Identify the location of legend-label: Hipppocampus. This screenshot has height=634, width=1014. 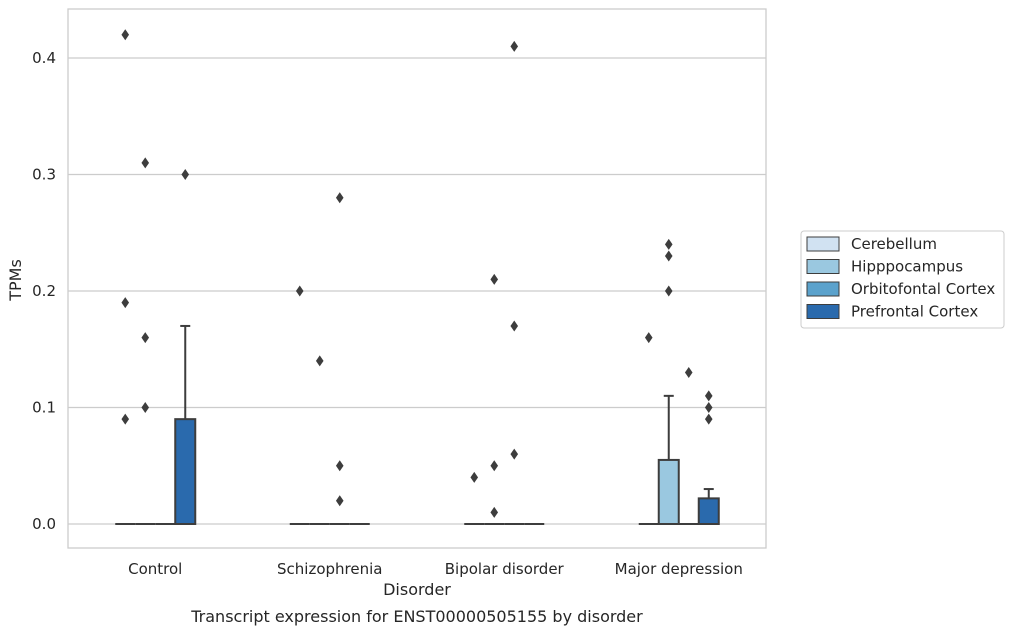
(907, 267).